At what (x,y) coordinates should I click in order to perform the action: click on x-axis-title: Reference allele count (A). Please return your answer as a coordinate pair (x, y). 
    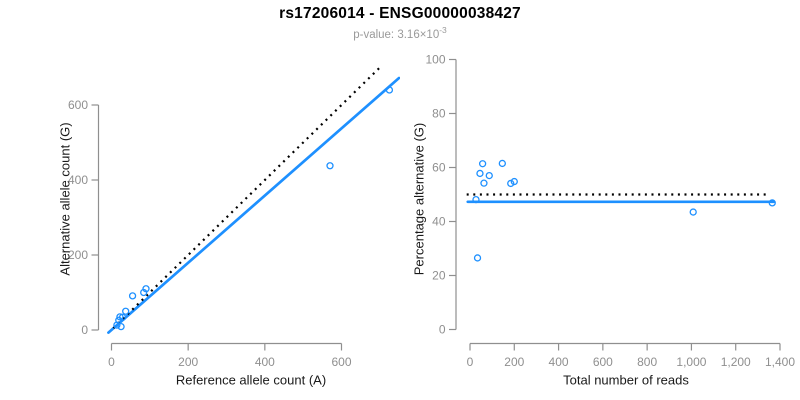
    Looking at the image, I should click on (251, 380).